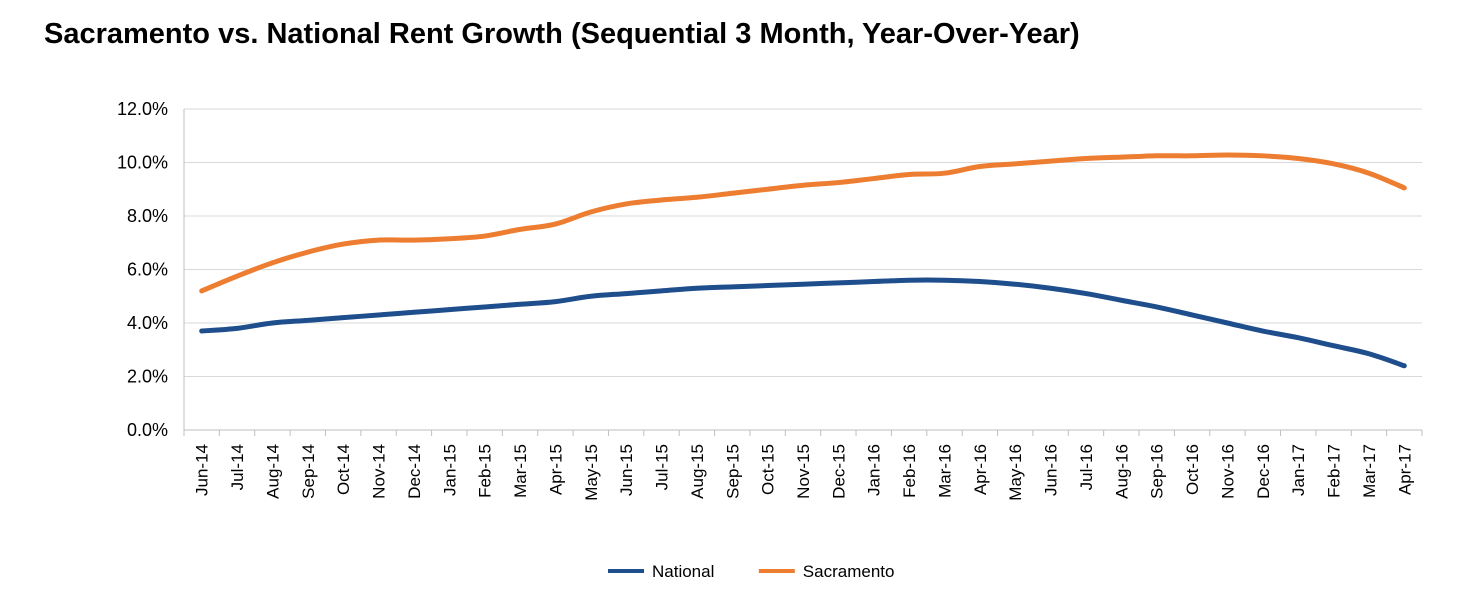  I want to click on x-tick-label: Jan-16, so click(874, 470).